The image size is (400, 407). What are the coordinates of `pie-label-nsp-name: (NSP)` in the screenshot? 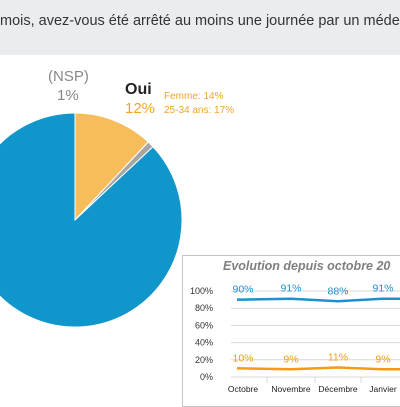 It's located at (68, 76).